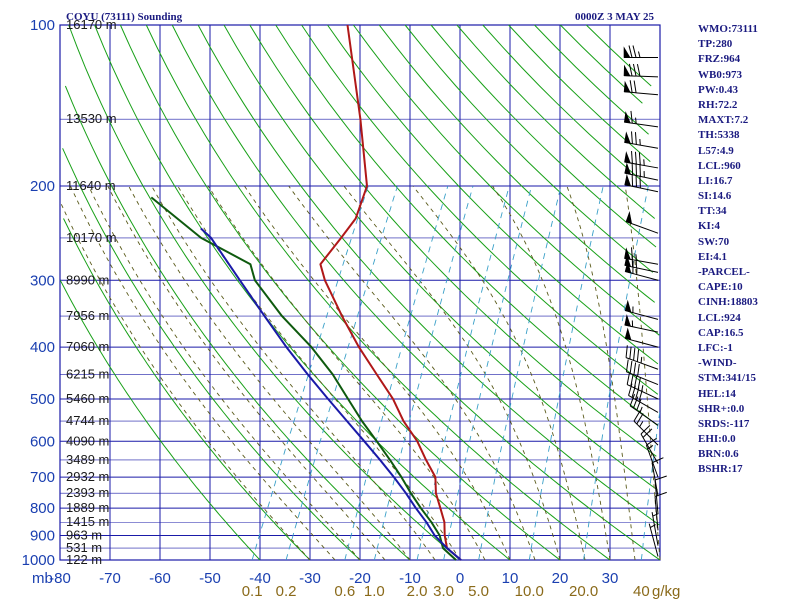 This screenshot has height=600, width=800. What do you see at coordinates (42, 25) in the screenshot?
I see `pressure-tick-label: 100` at bounding box center [42, 25].